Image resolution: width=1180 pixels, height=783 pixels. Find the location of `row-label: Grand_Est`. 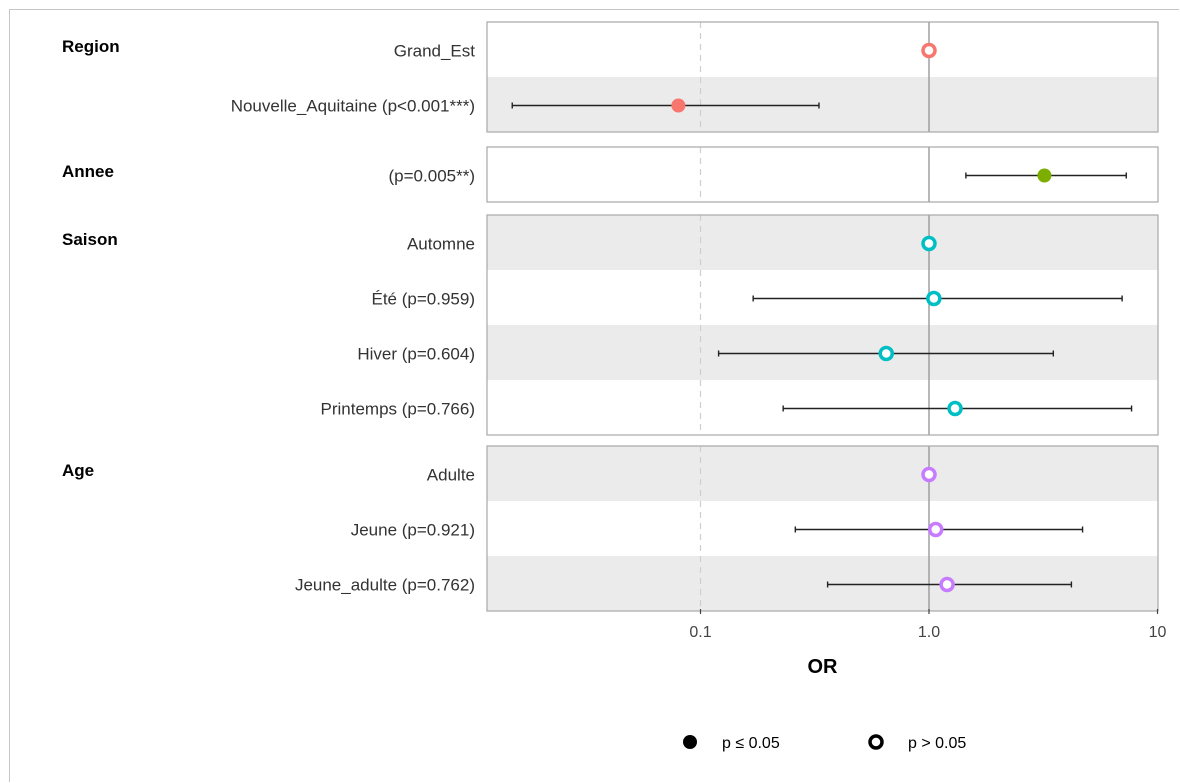

row-label: Grand_Est is located at coordinates (435, 51).